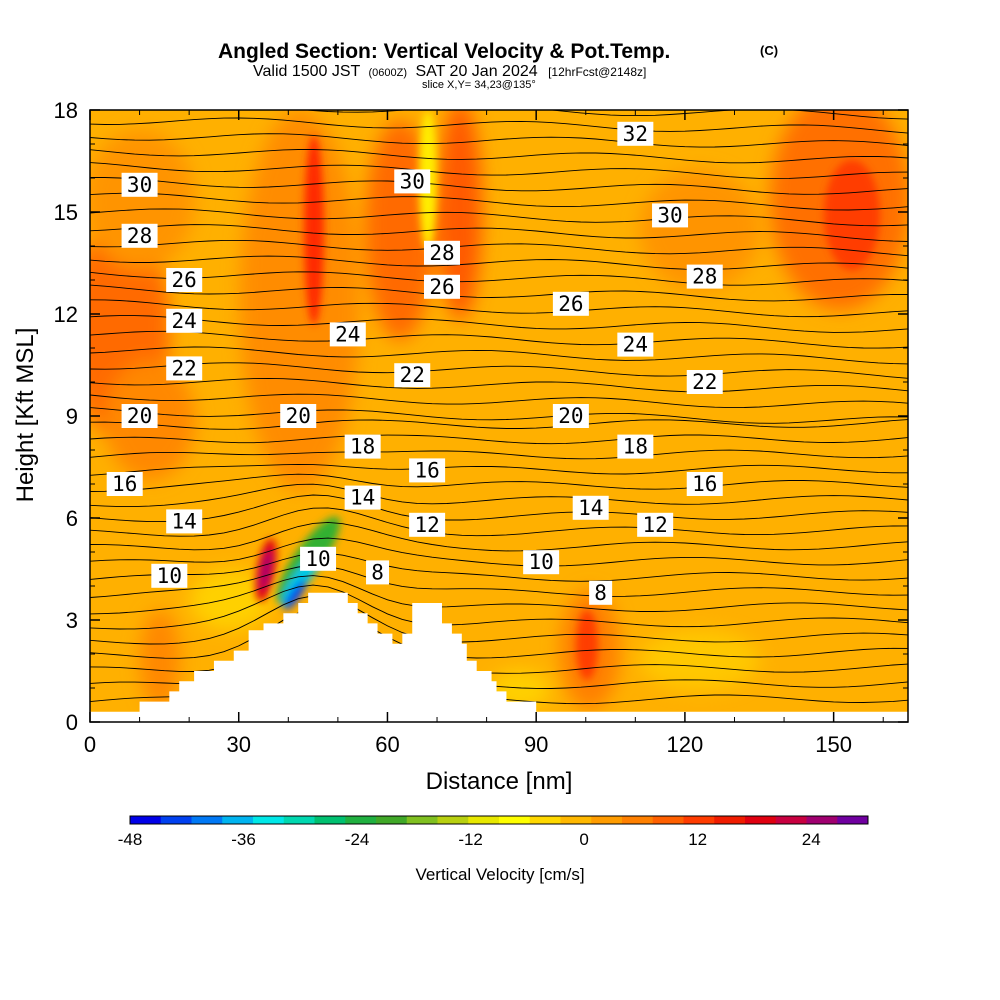 The height and width of the screenshot is (1000, 1000). I want to click on subtitle-forecast: [12hrFcst@2148z], so click(597, 72).